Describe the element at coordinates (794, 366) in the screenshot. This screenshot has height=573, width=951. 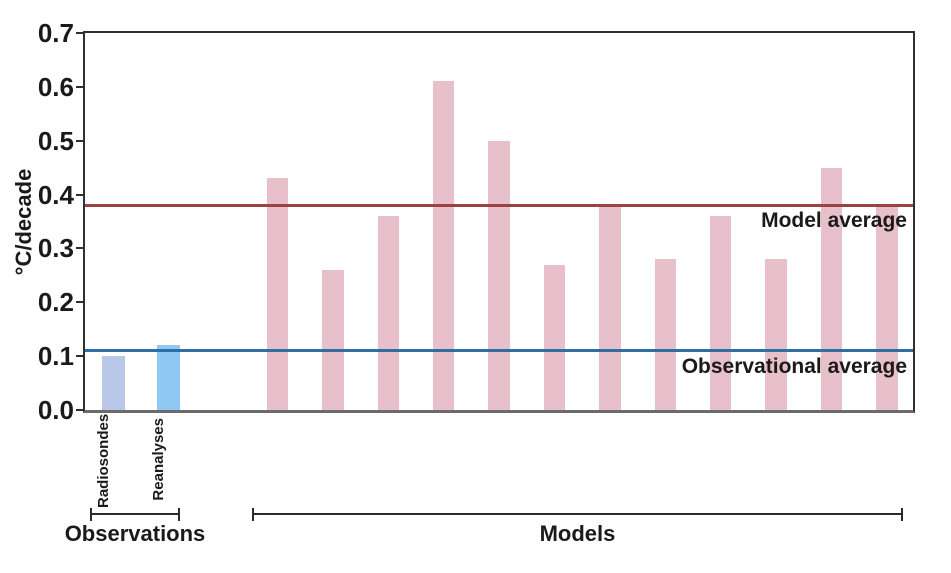
I see `observational-average-label: Observational average` at that location.